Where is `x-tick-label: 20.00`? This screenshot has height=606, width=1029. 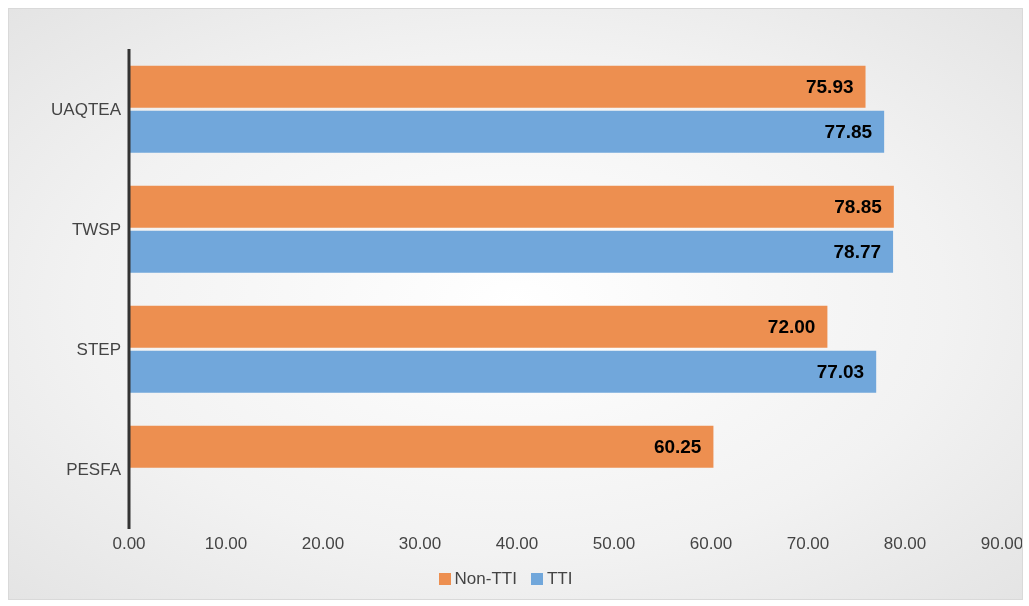 x-tick-label: 20.00 is located at coordinates (323, 544).